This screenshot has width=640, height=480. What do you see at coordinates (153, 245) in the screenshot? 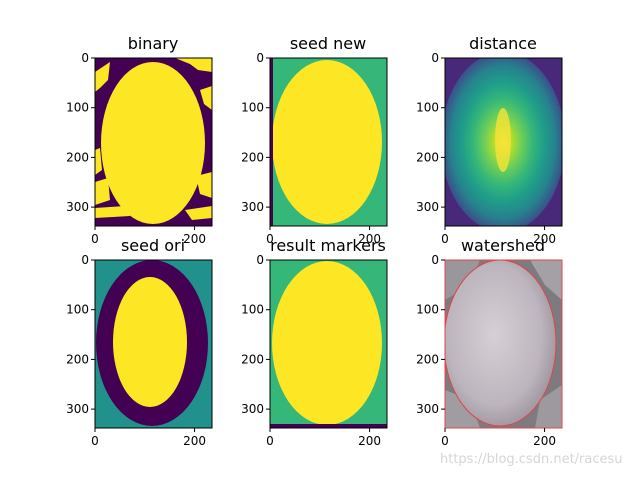
I see `subplot-title: seed ori` at bounding box center [153, 245].